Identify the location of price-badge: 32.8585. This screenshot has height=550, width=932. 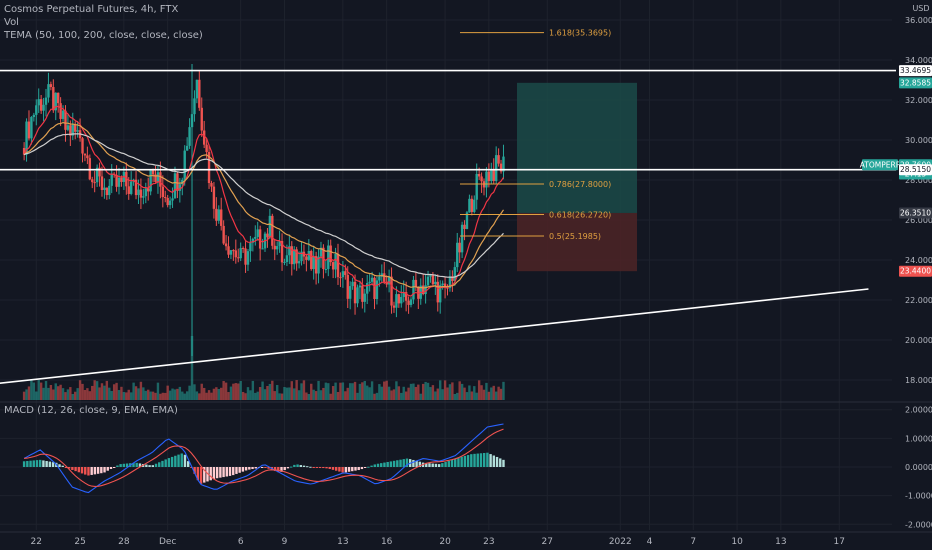
(915, 83).